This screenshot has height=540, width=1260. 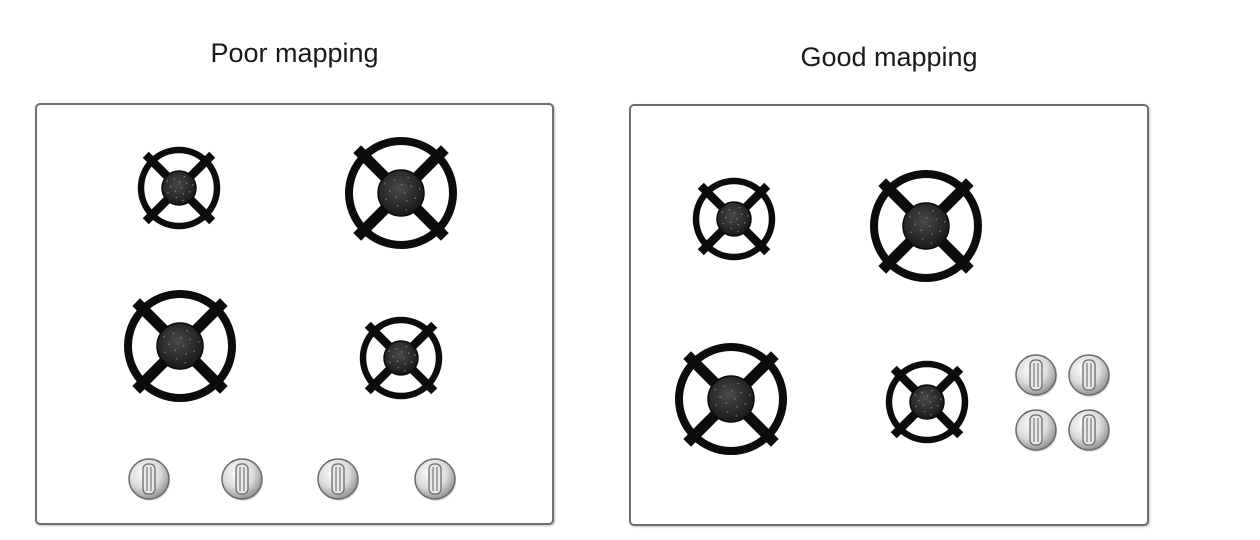 I want to click on knob-1-icon, so click(x=149, y=479).